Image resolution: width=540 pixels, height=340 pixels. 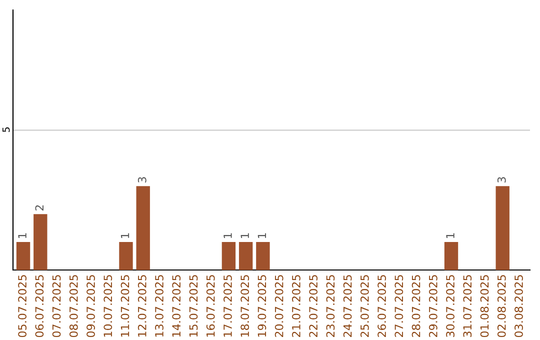 I want to click on x-tick-label: 24.07.2025, so click(x=347, y=306).